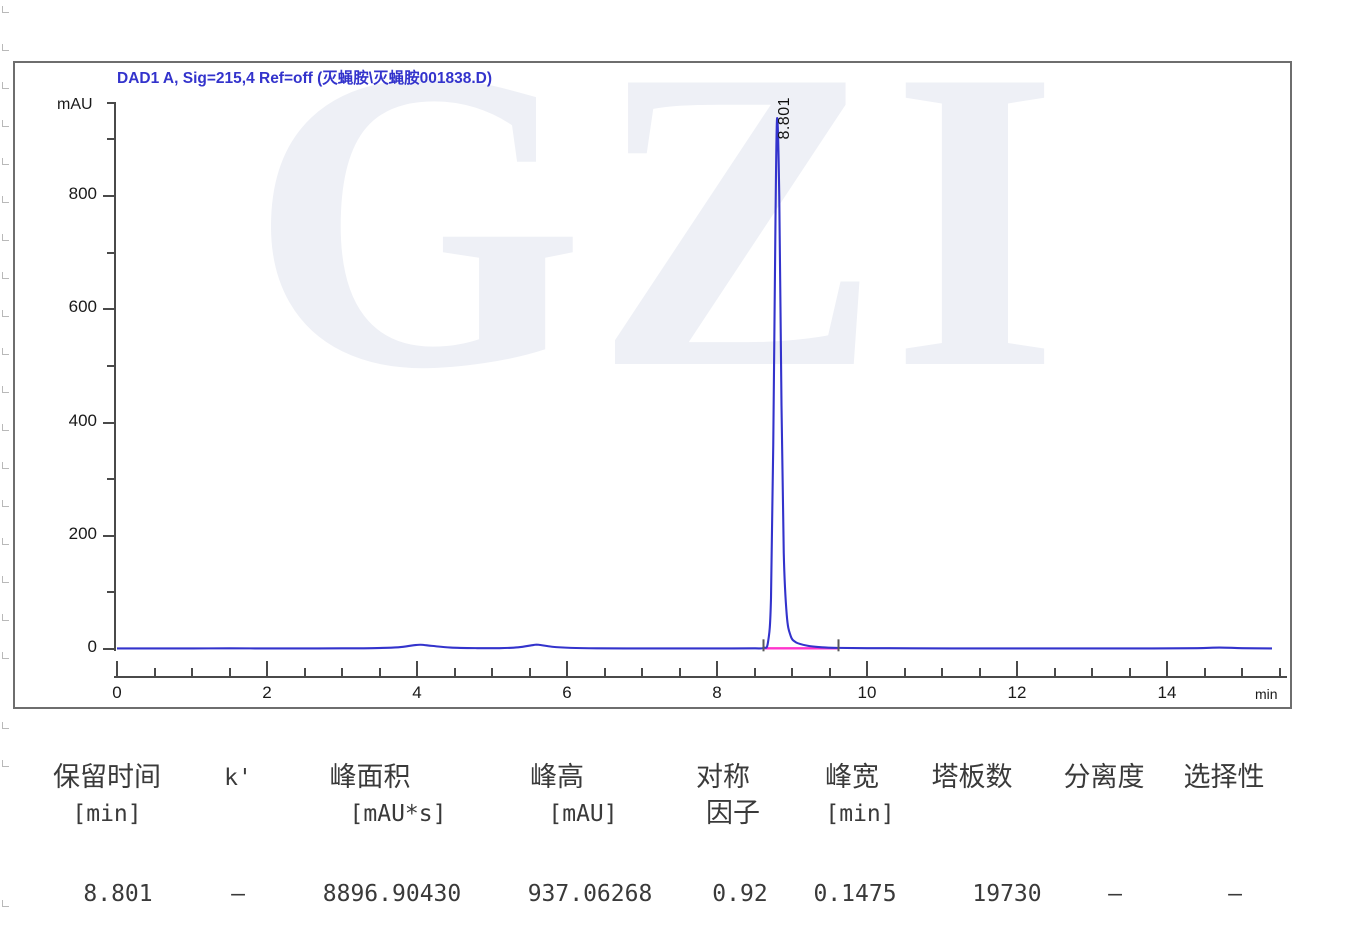  What do you see at coordinates (1235, 894) in the screenshot?
I see `cell-selectivity: –` at bounding box center [1235, 894].